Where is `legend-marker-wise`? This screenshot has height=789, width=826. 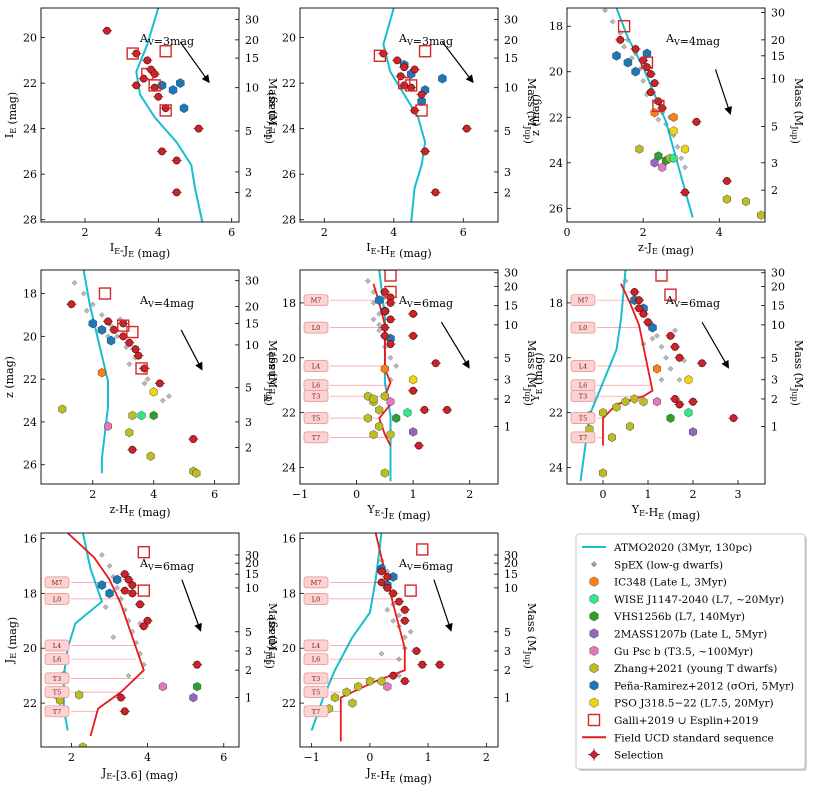
legend-marker-wise is located at coordinates (594, 598).